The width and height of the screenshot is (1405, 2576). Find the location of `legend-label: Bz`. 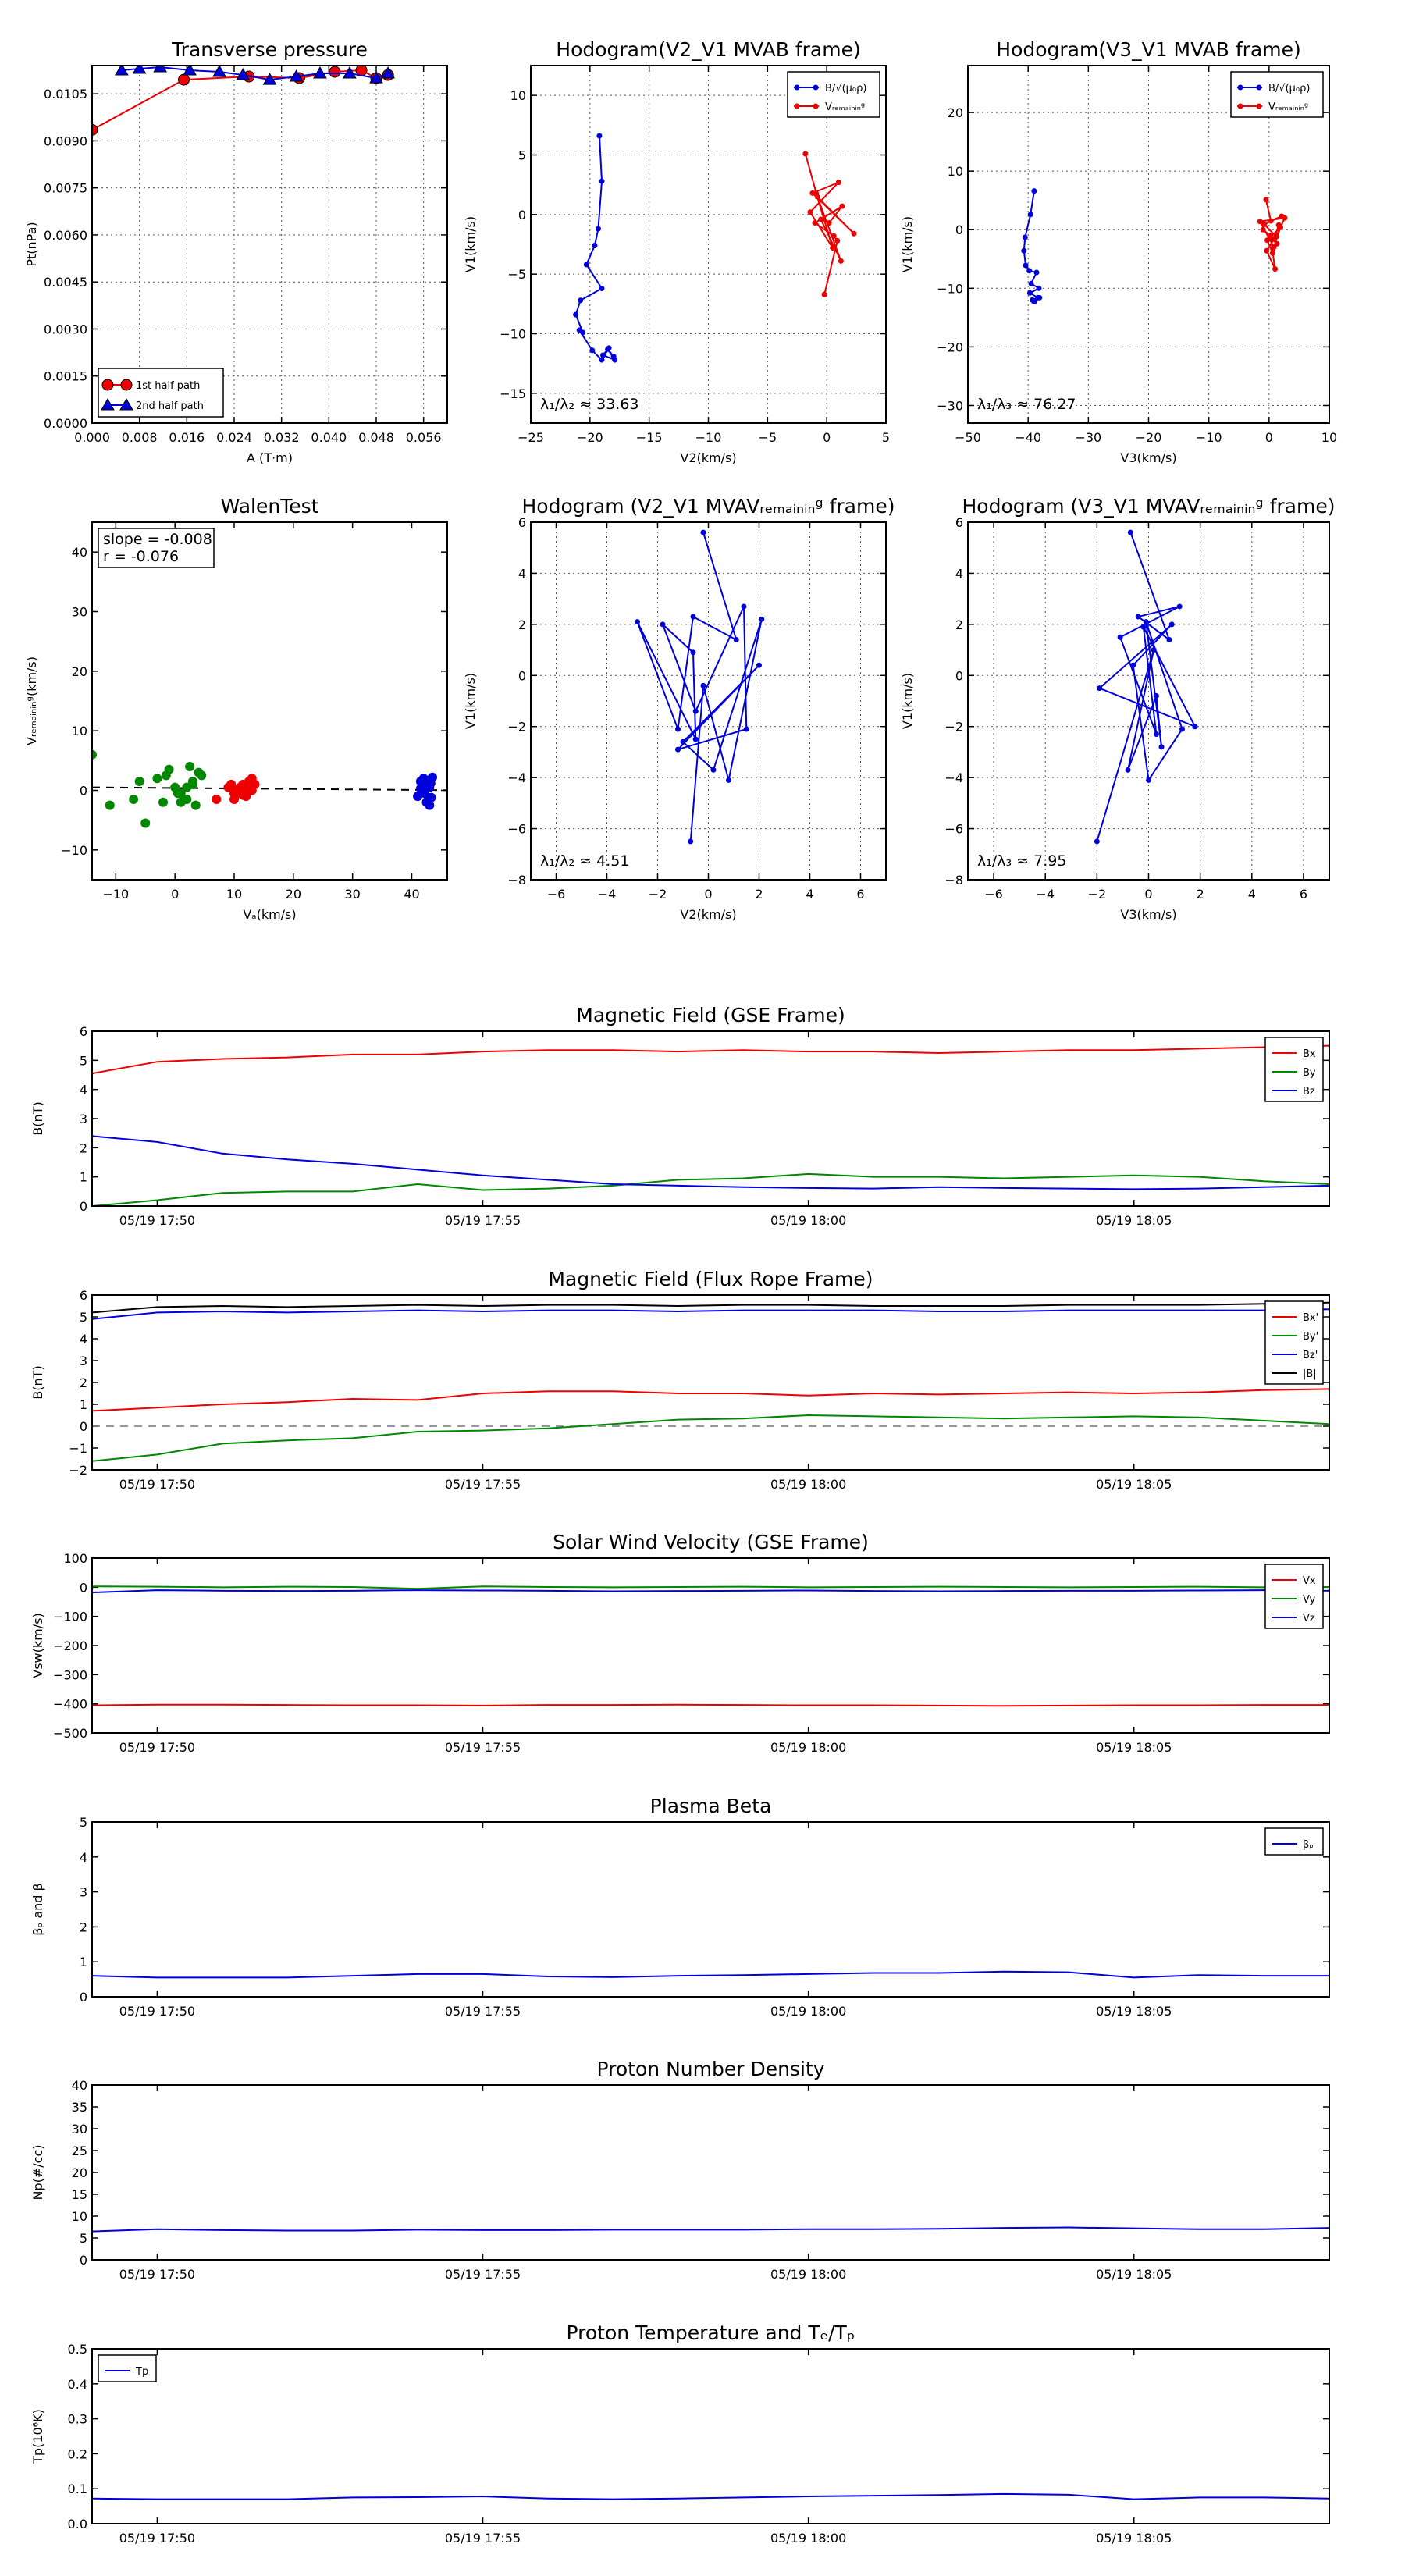

legend-label: Bz is located at coordinates (1309, 1092).